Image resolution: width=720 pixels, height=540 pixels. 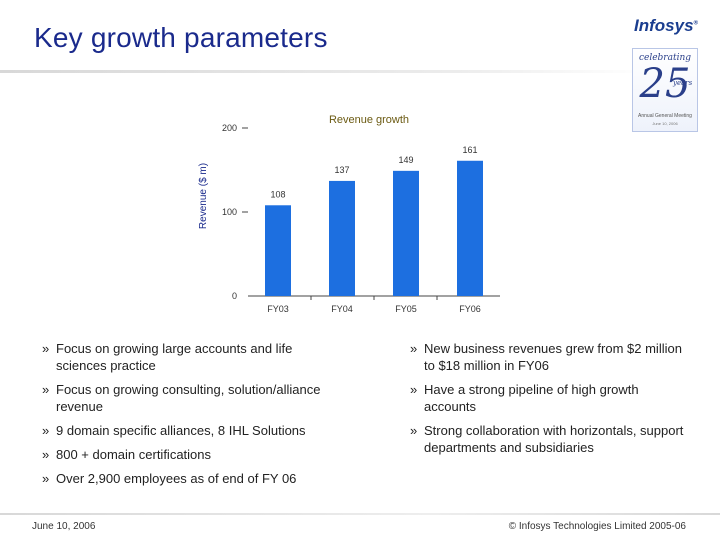 I want to click on x-tick-label: FY06, so click(x=470, y=309).